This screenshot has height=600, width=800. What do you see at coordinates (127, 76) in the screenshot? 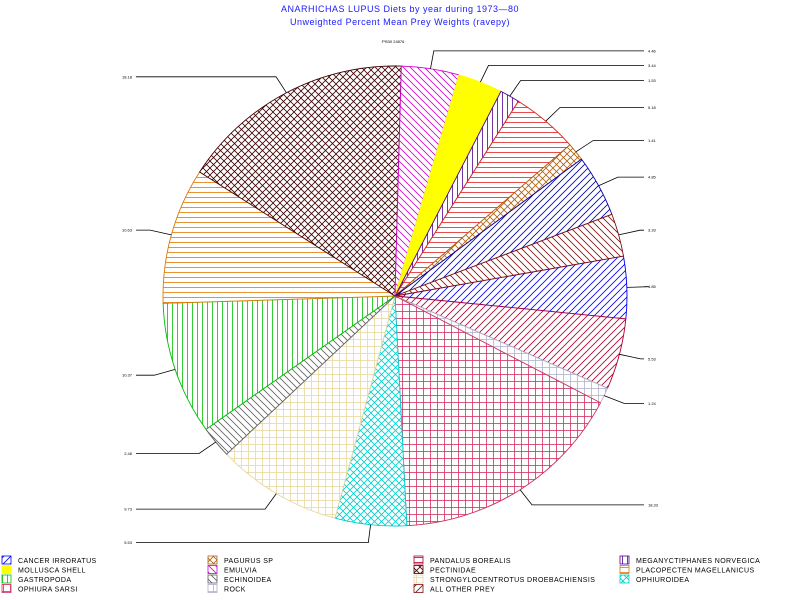
I see `slice-value-label: 18.18` at bounding box center [127, 76].